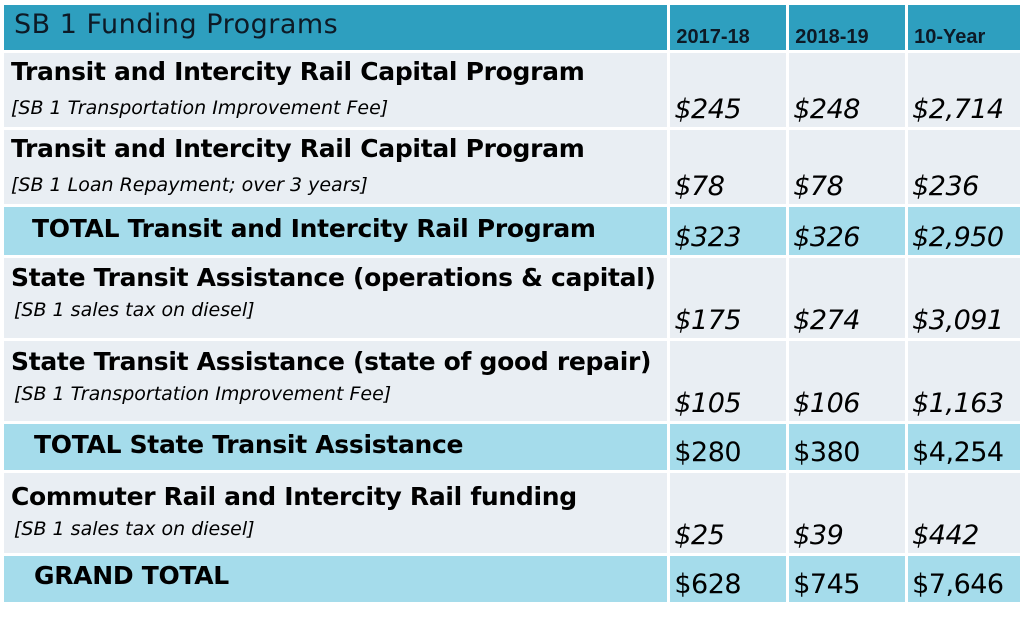 This screenshot has height=627, width=1024. Describe the element at coordinates (958, 320) in the screenshot. I see `value-10-year: $3,091` at that location.